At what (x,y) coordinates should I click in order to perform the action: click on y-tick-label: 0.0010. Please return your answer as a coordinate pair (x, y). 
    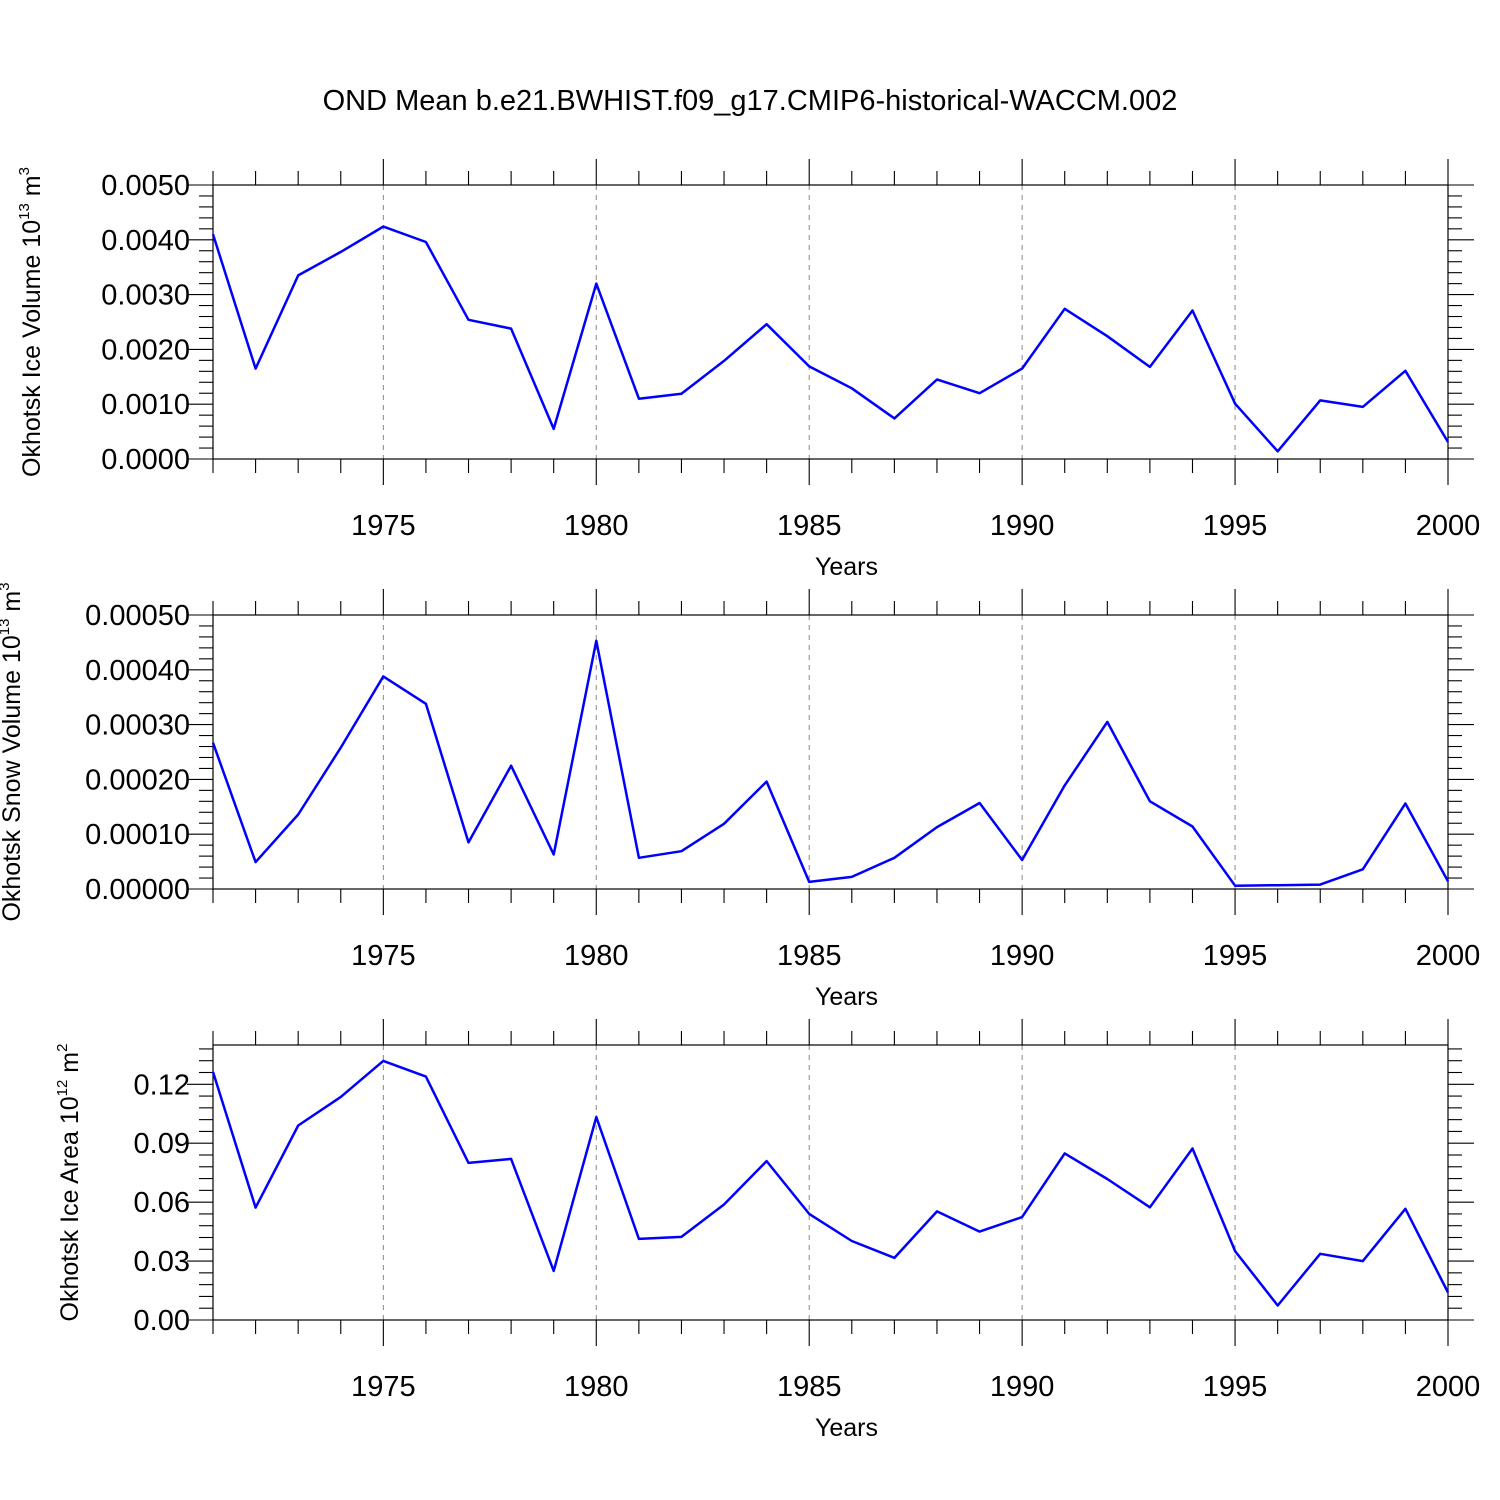
    Looking at the image, I should click on (145, 405).